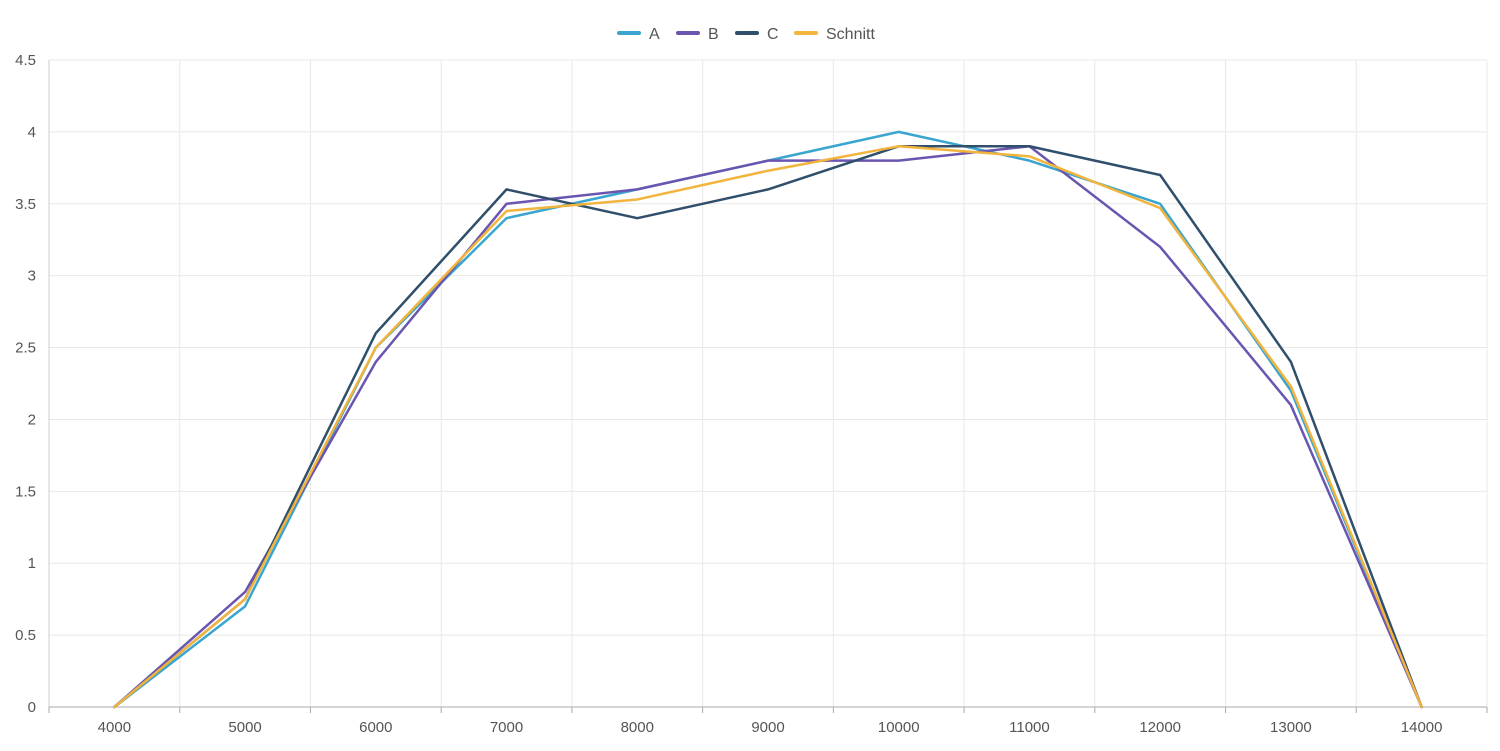 The height and width of the screenshot is (751, 1500). I want to click on y-tick-label: 4, so click(32, 132).